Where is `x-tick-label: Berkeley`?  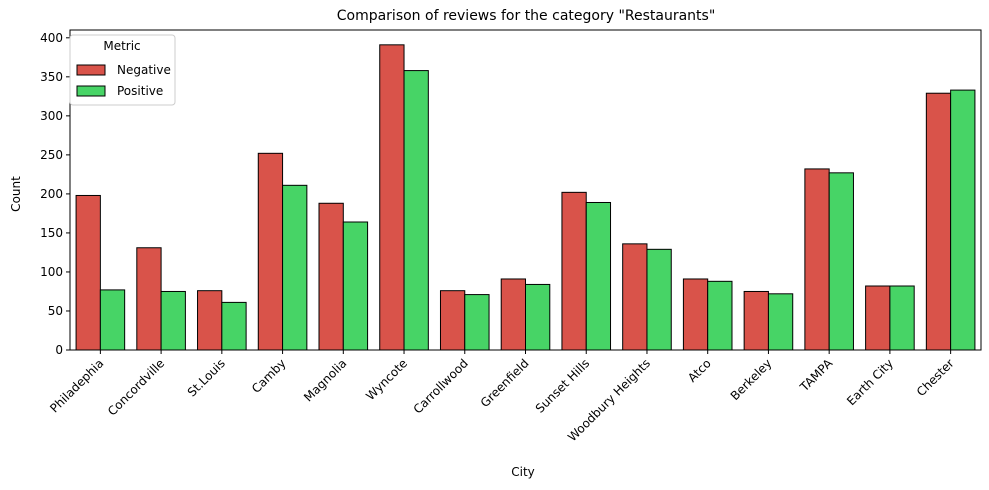 x-tick-label: Berkeley is located at coordinates (751, 379).